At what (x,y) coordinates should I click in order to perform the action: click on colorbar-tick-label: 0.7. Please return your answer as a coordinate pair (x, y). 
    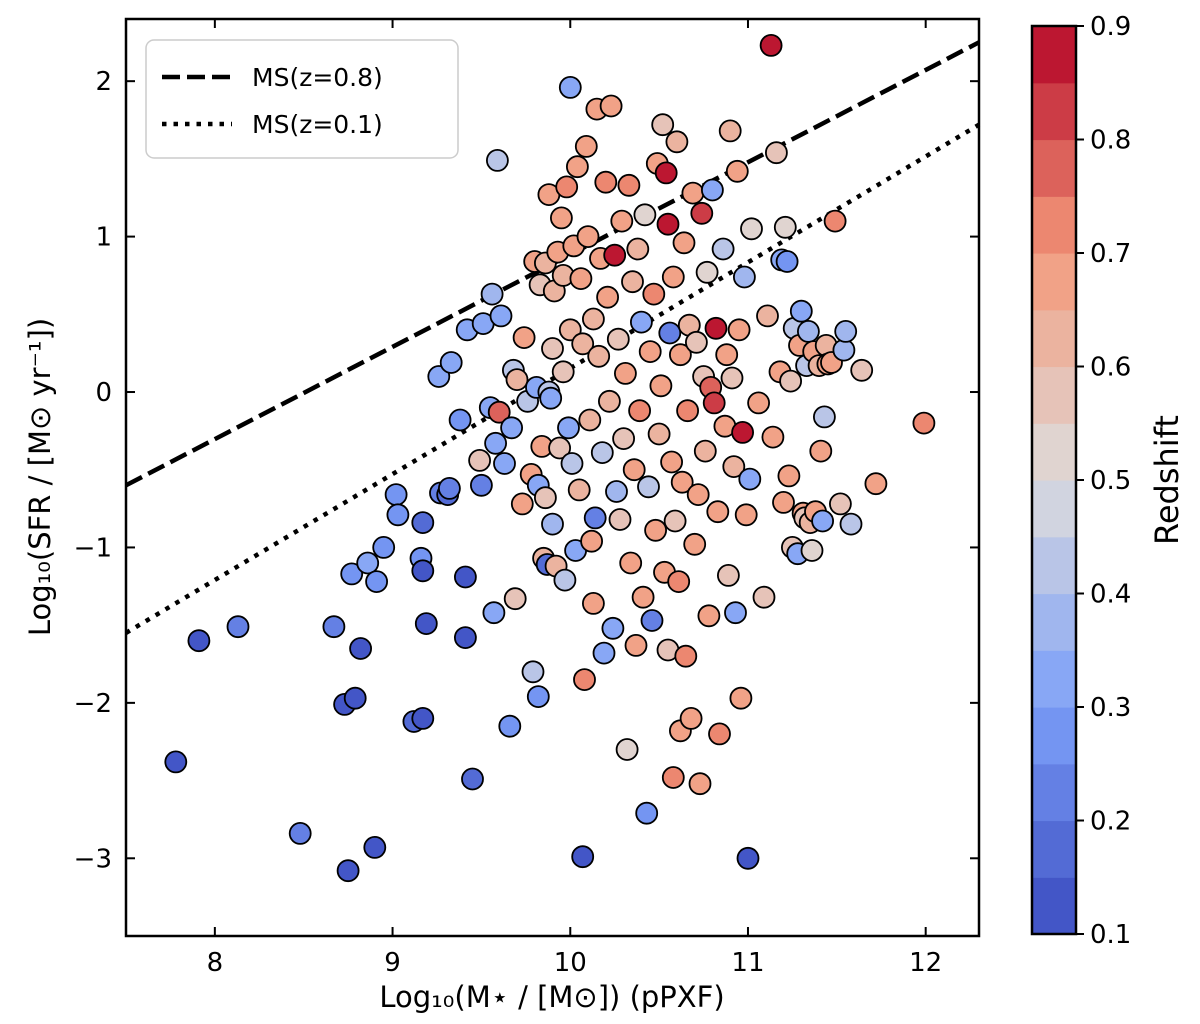
    Looking at the image, I should click on (1110, 254).